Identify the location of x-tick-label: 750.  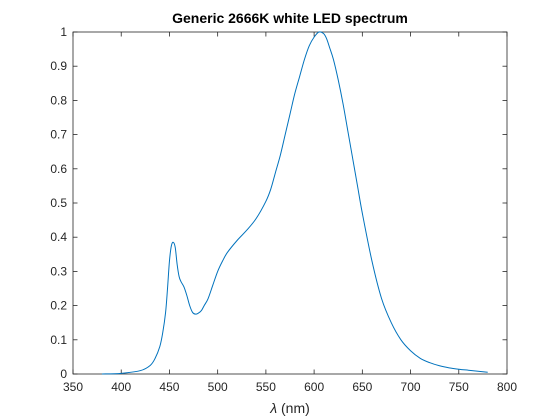
(459, 387).